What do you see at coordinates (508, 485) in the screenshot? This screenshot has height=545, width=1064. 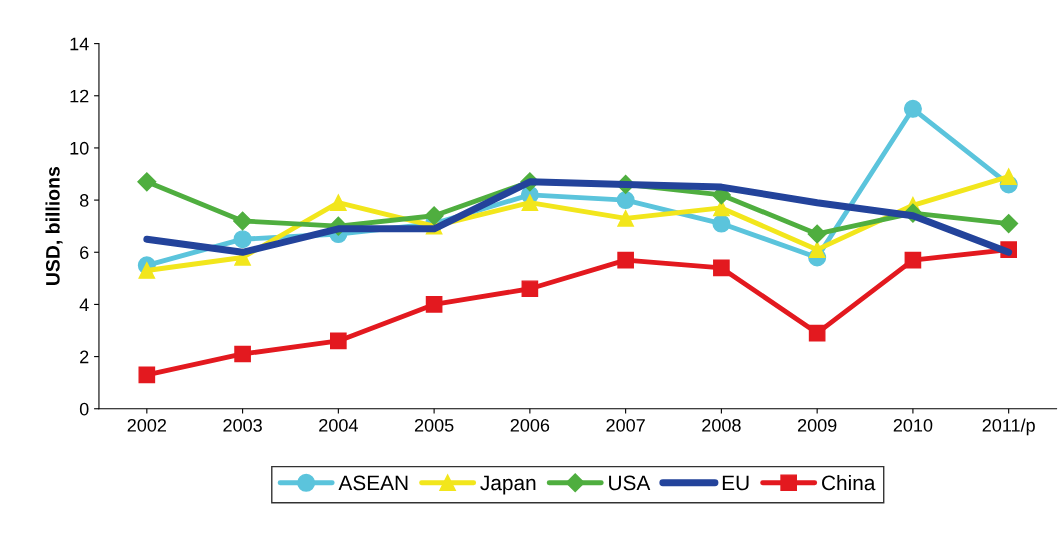 I see `legend-label: Japan` at bounding box center [508, 485].